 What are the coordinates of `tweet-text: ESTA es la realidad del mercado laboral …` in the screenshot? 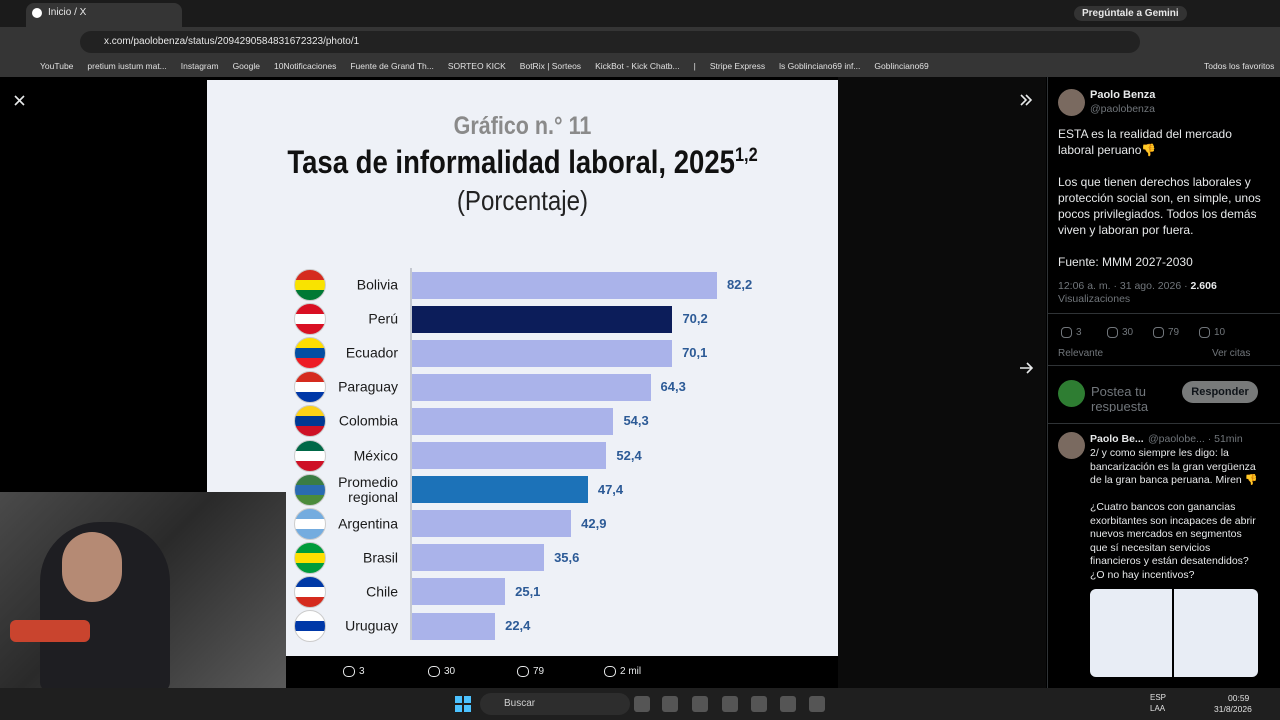 It's located at (1145, 142).